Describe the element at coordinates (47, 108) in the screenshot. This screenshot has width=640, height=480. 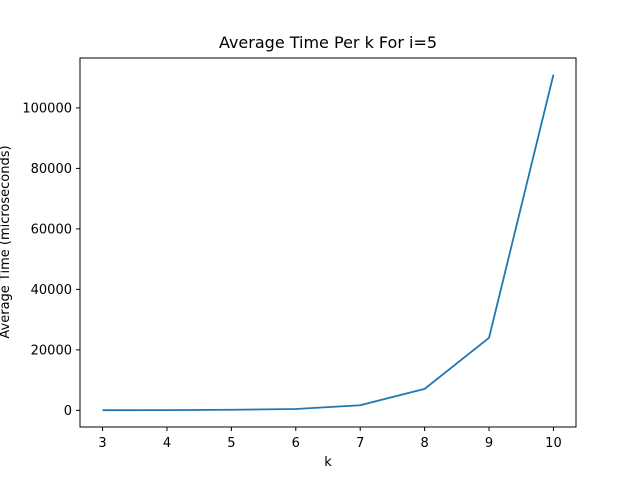
I see `y-tick-label: 100000` at that location.